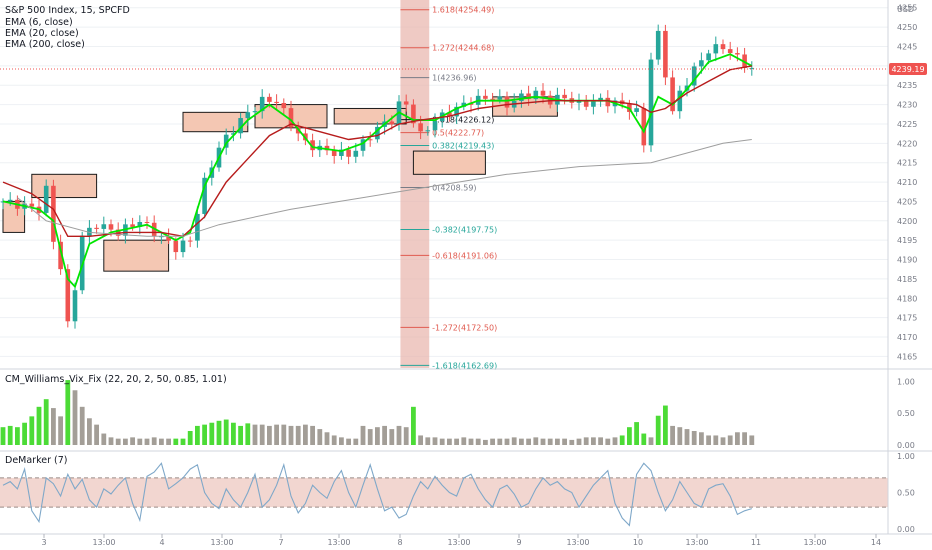 Image resolution: width=932 pixels, height=550 pixels. Describe the element at coordinates (45, 44) in the screenshot. I see `legend-ema200: EMA (200, close)` at that location.